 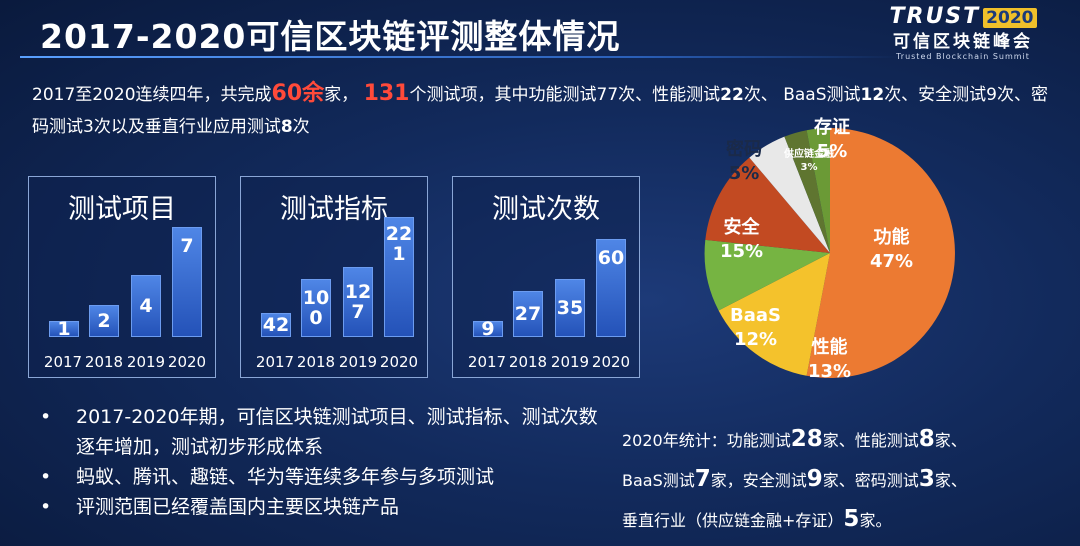 What do you see at coordinates (546, 209) in the screenshot?
I see `panel-title: 测试次数` at bounding box center [546, 209].